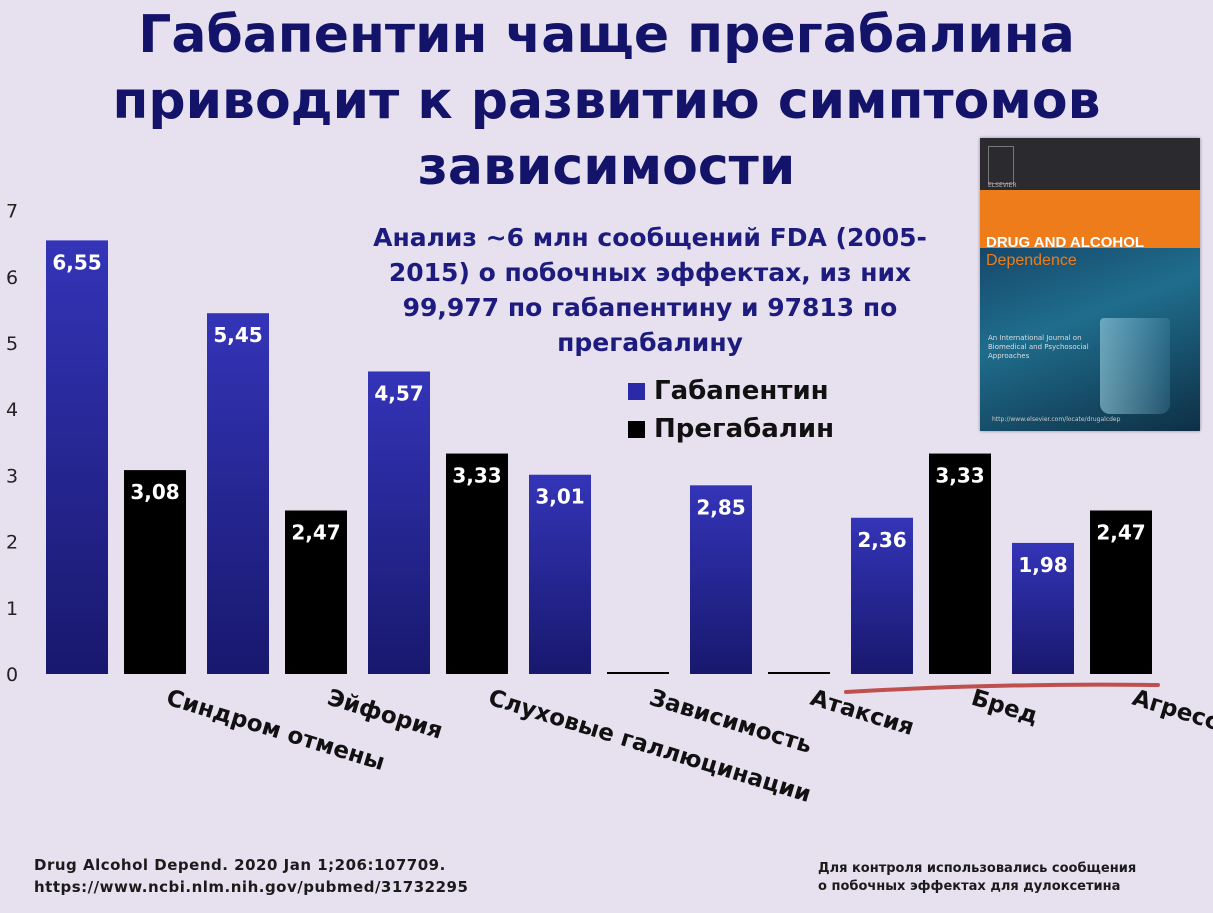  Describe the element at coordinates (1031, 260) in the screenshot. I see `cover-journal-subtitle: Dependence` at that location.